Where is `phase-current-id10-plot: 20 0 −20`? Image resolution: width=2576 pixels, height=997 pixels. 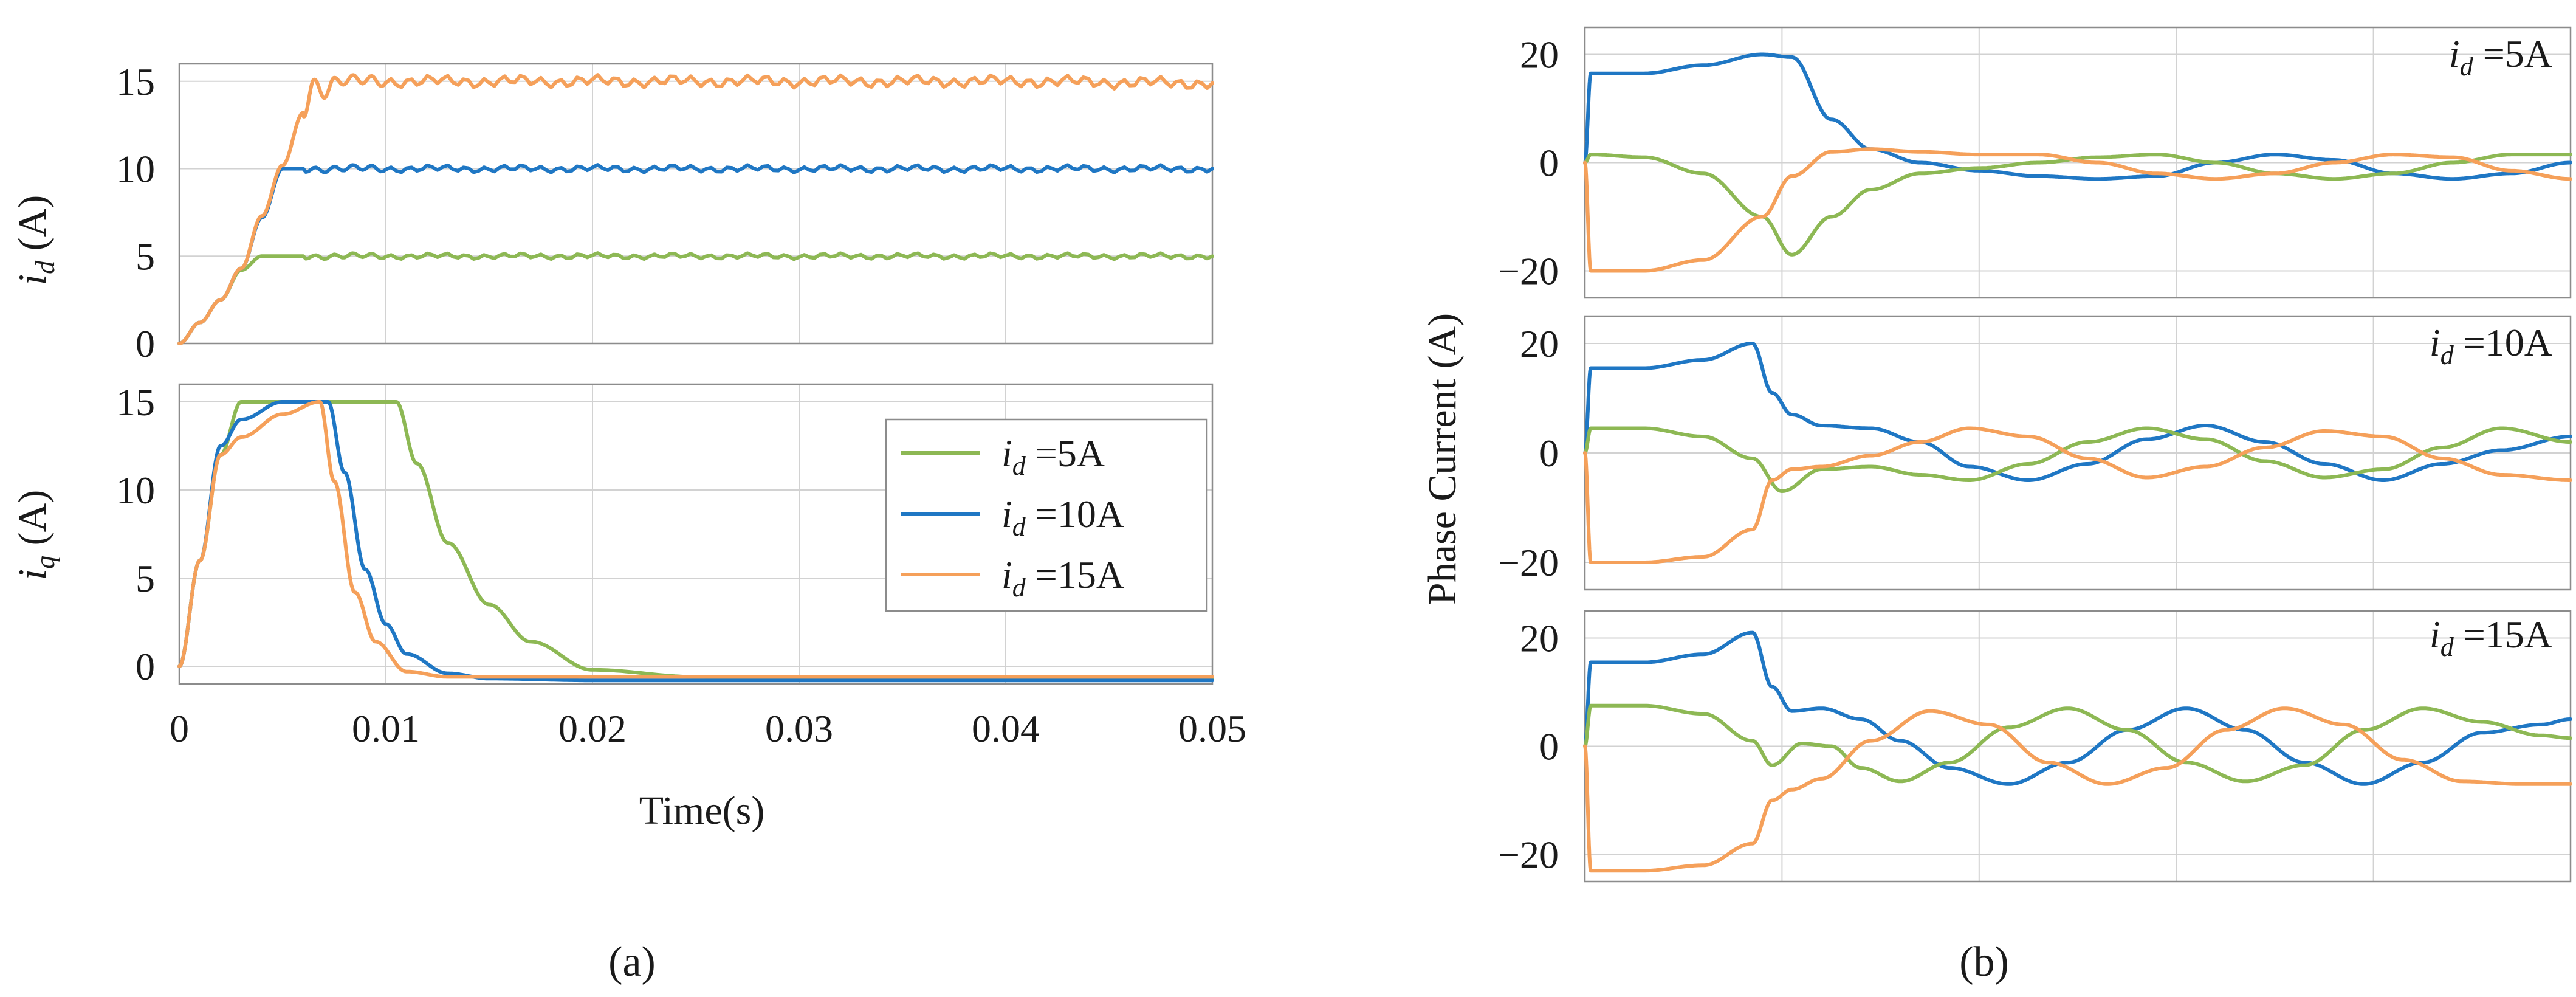 phase-current-id10-plot: 20 0 −20 is located at coordinates (2035, 453).